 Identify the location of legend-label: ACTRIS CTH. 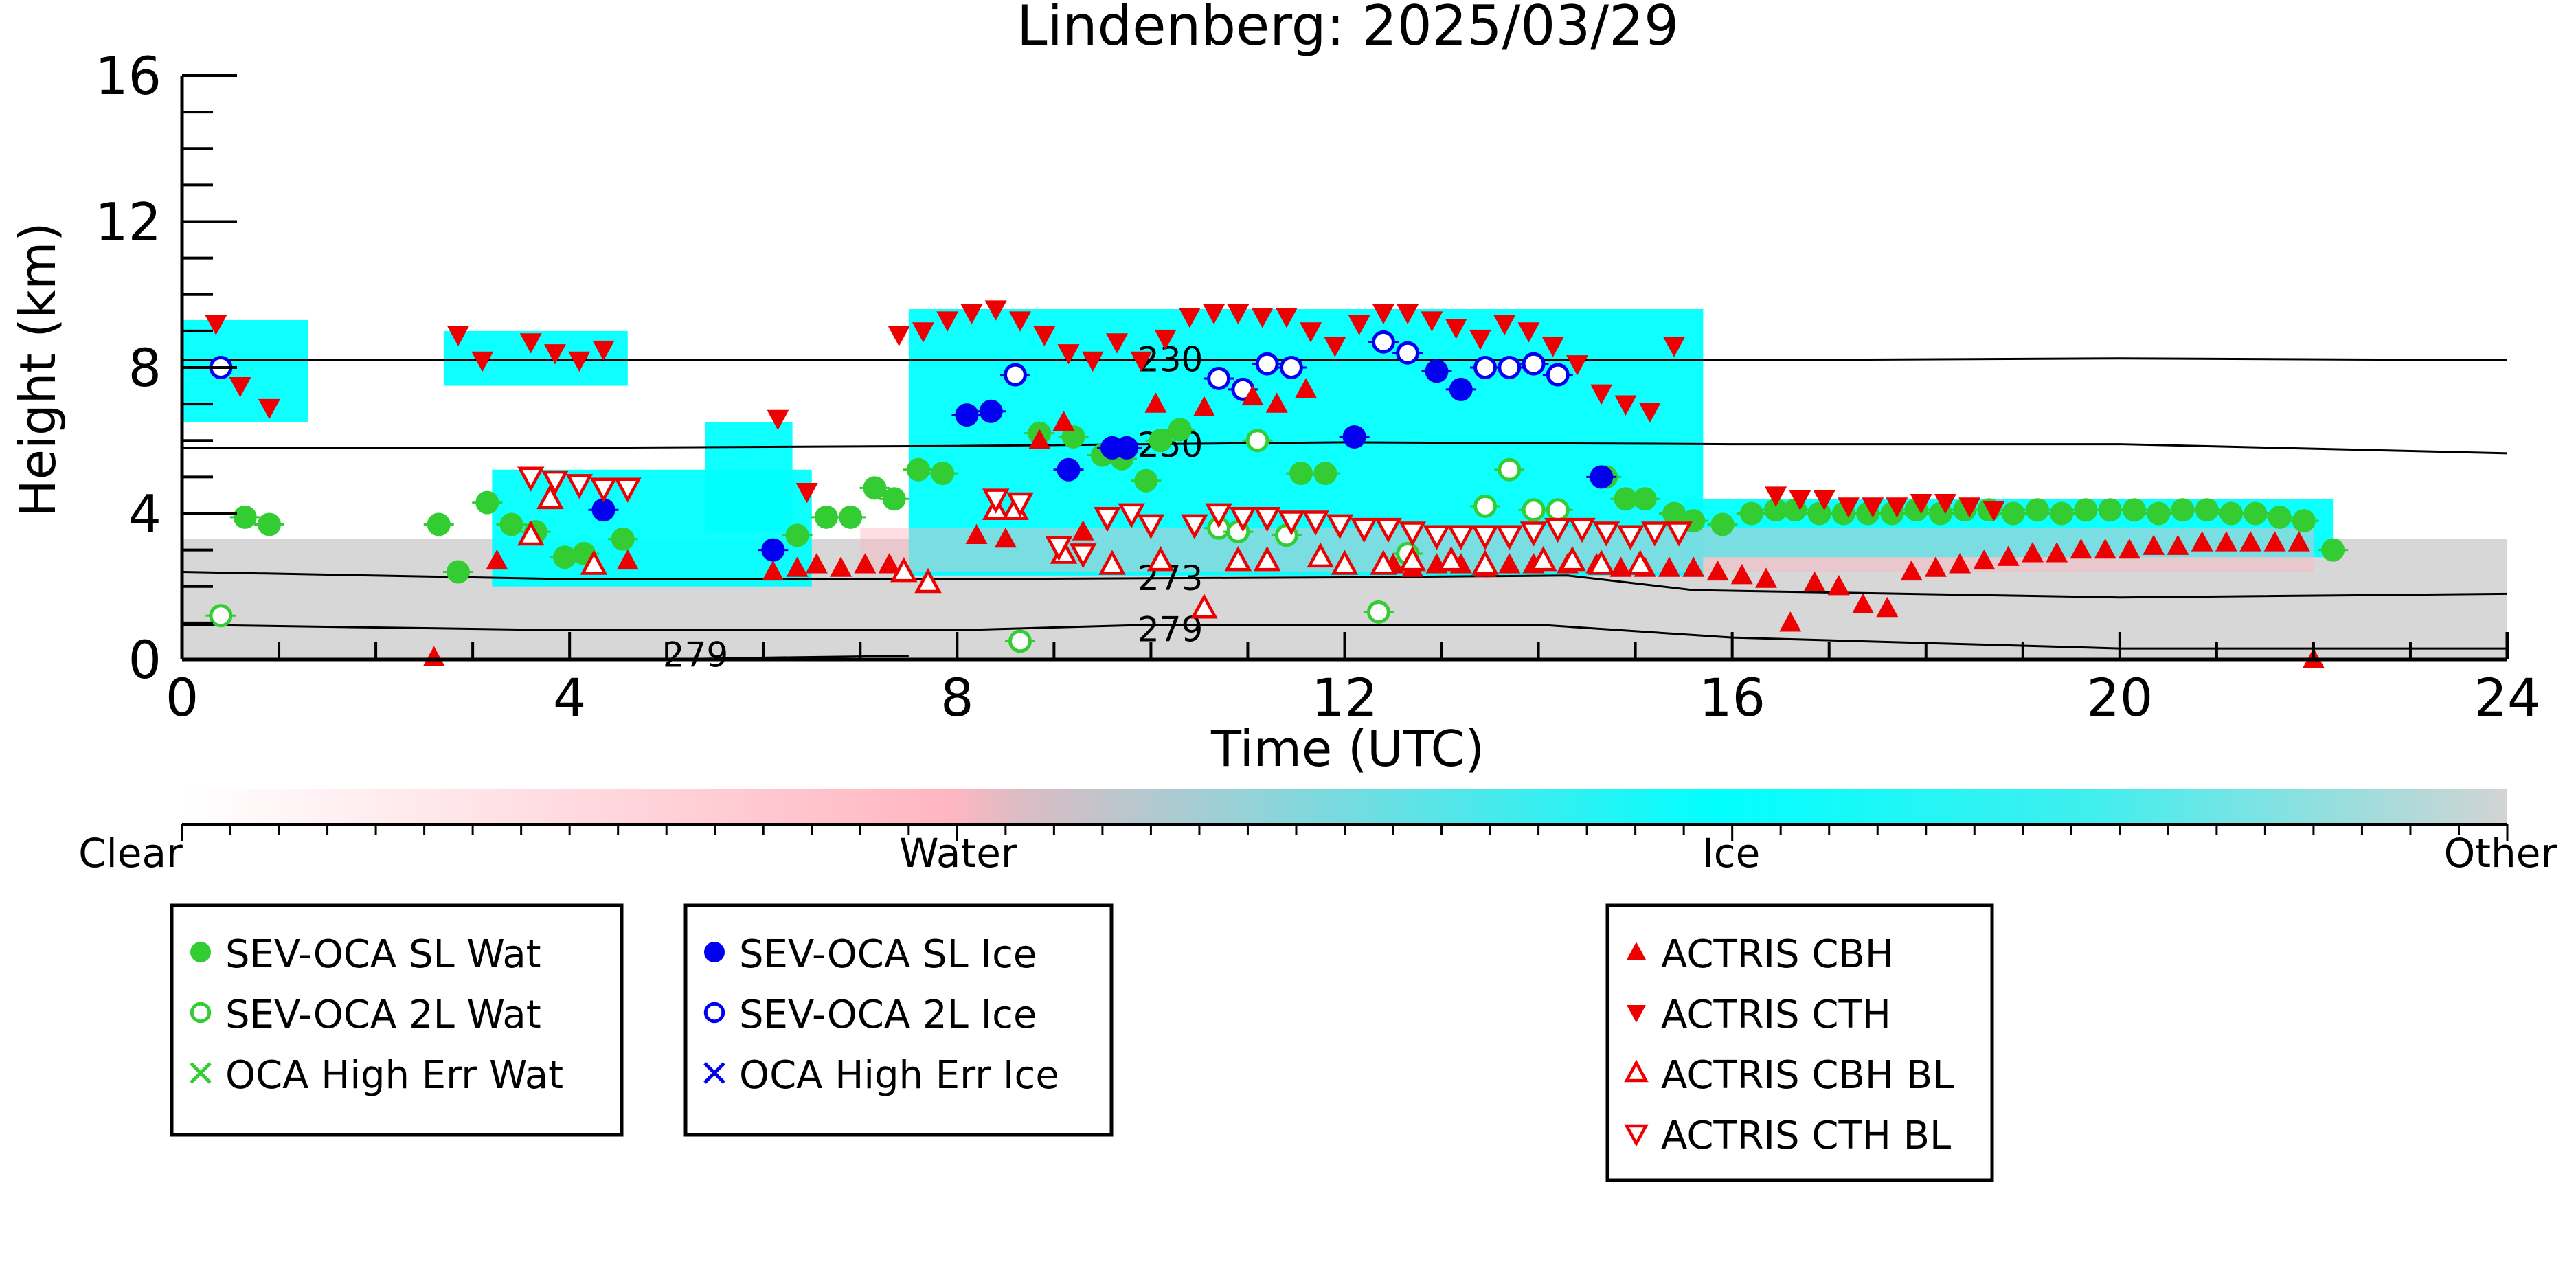
(1776, 1015).